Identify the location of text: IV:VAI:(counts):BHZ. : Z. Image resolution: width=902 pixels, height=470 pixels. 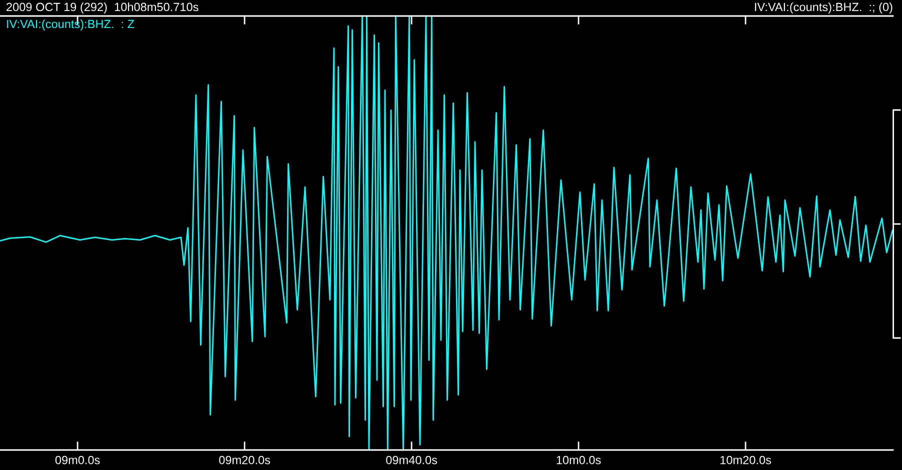
(70, 25).